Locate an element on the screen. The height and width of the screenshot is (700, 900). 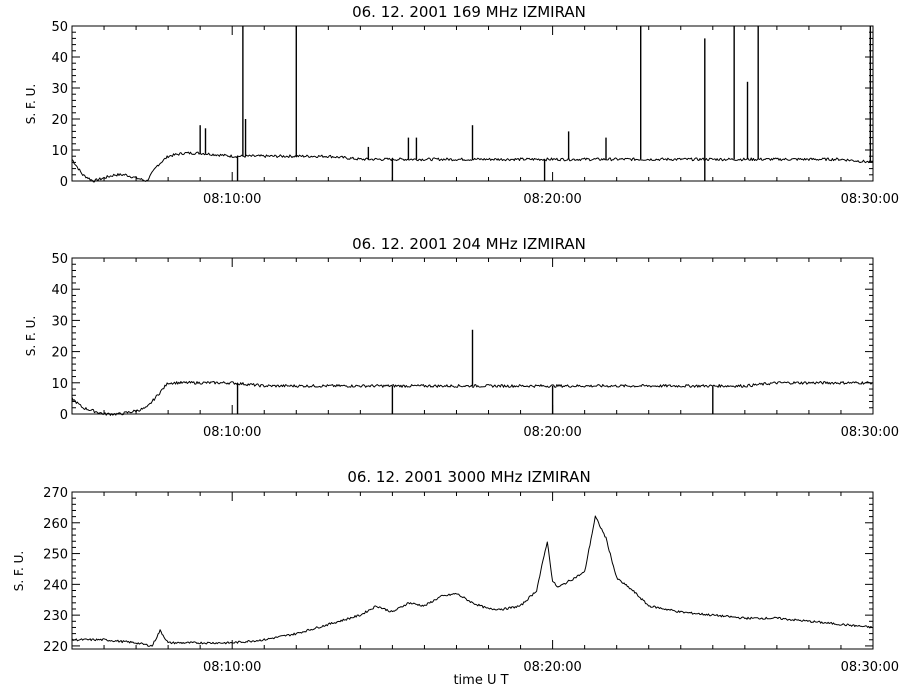
panel-title: 06. 12. 2001 204 MHz IZMIRAN is located at coordinates (469, 244).